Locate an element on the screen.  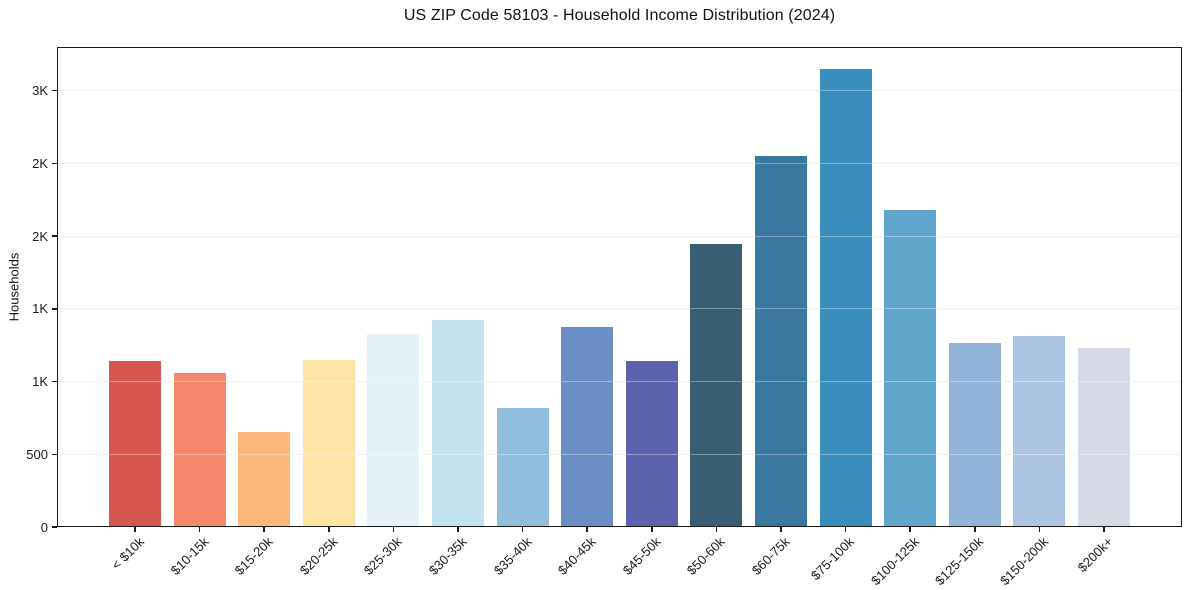
x-tick-label: $10-15k is located at coordinates (189, 556).